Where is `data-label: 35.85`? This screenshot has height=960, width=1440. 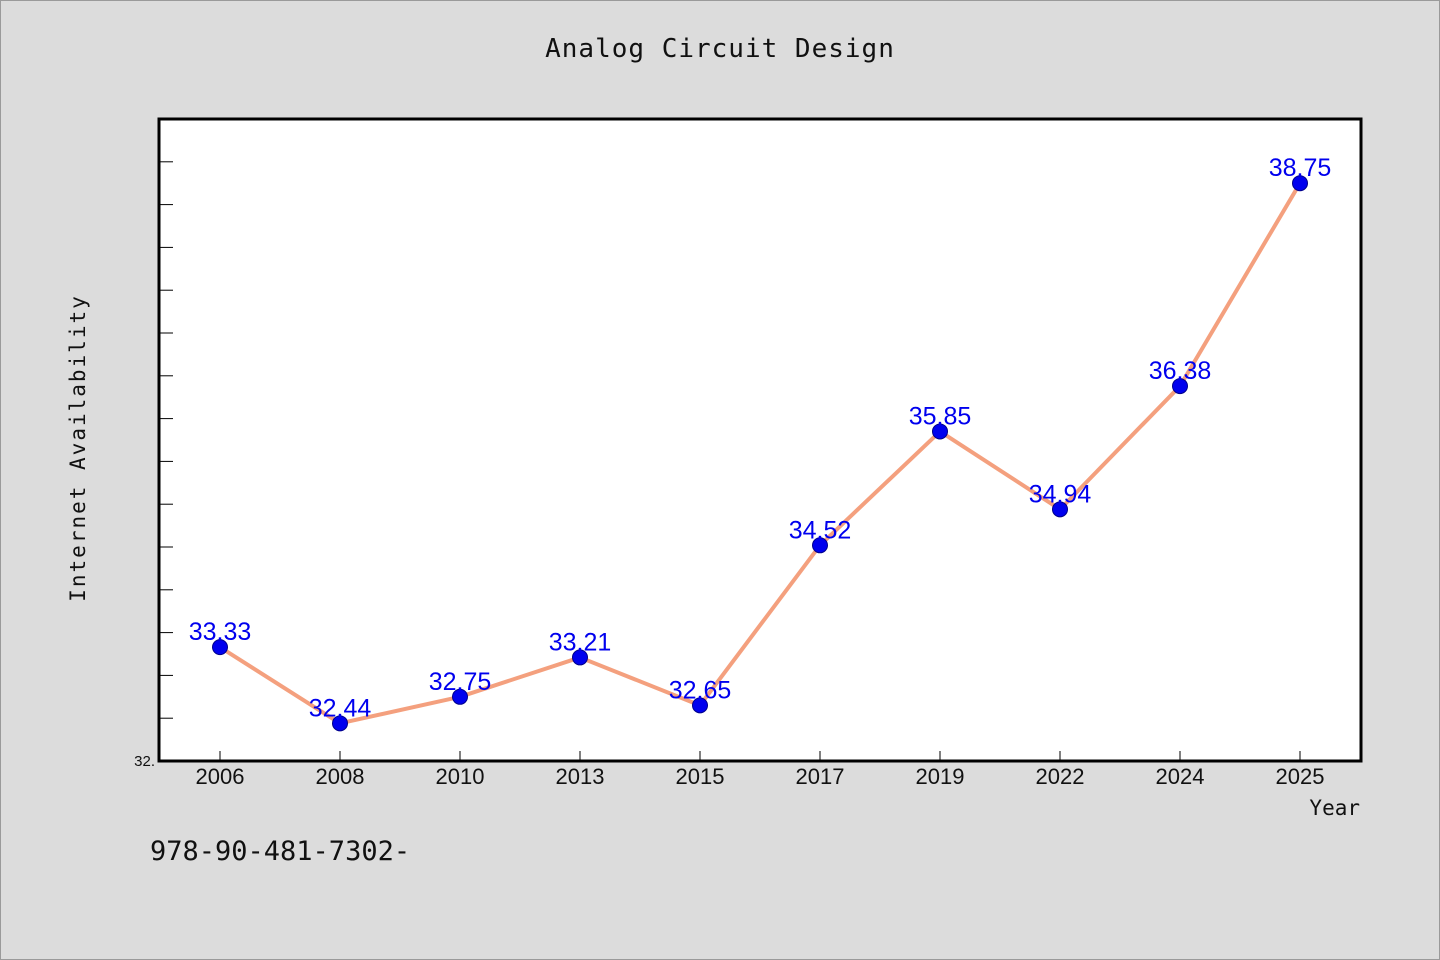
data-label: 35.85 is located at coordinates (940, 416).